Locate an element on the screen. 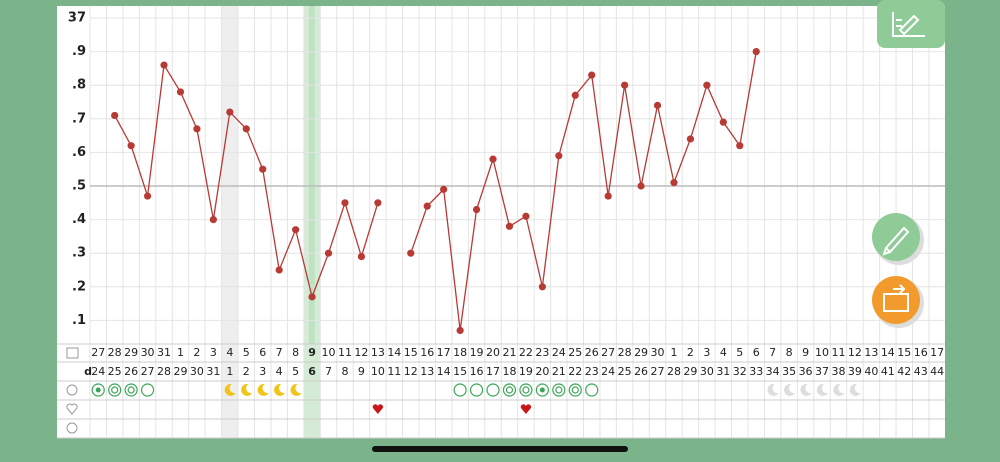  cycle-day-label: 24 is located at coordinates (608, 371).